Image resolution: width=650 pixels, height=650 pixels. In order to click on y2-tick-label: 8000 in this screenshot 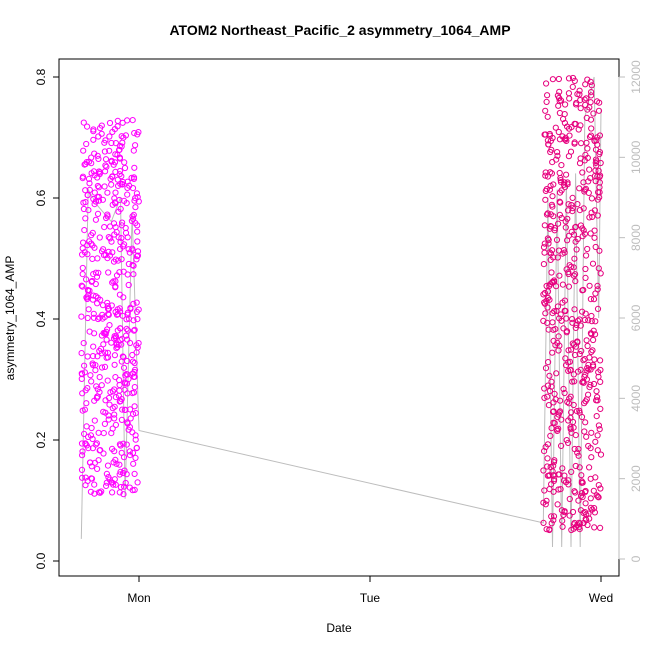, I will do `click(636, 237)`.